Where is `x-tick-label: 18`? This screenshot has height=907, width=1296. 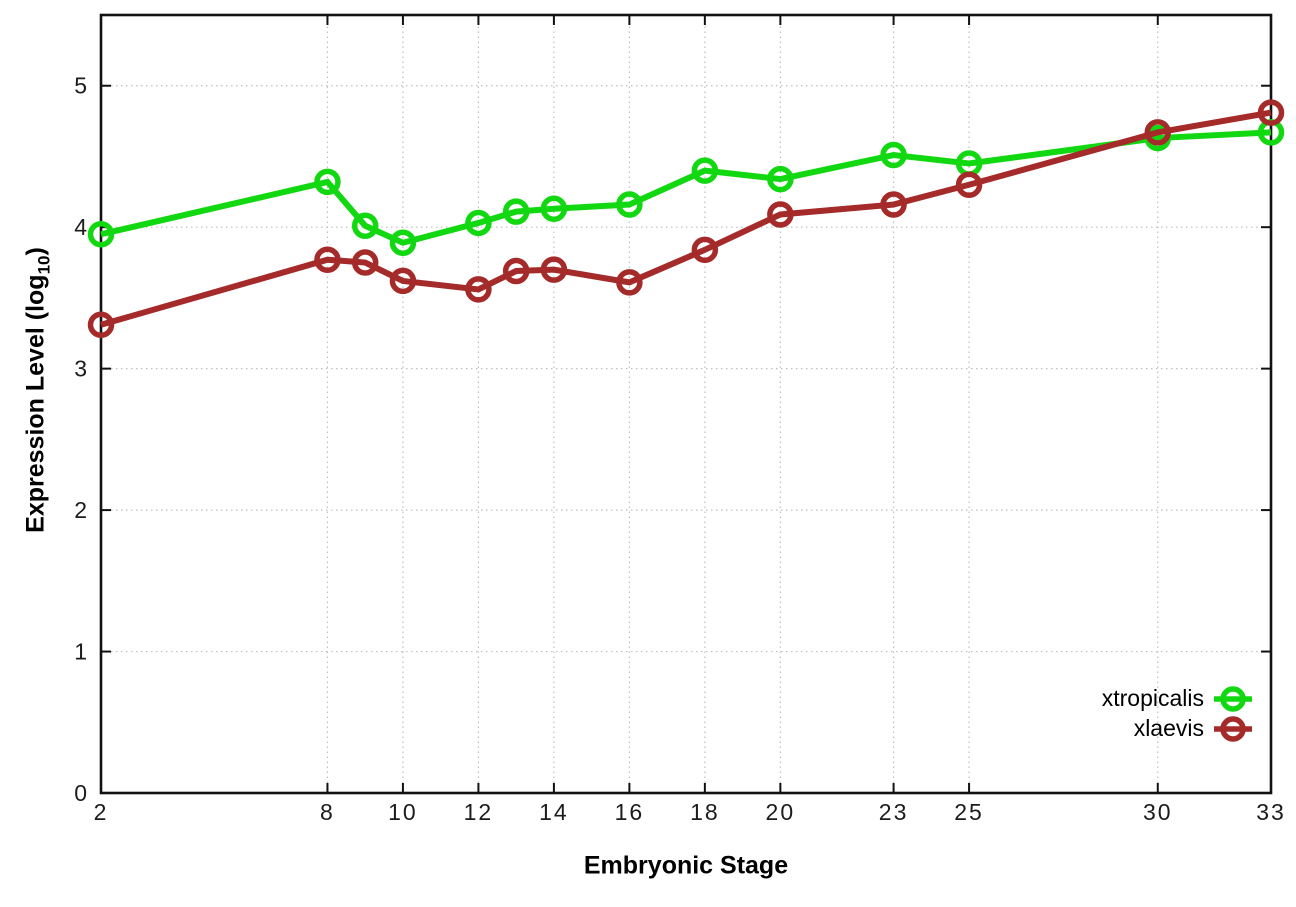 x-tick-label: 18 is located at coordinates (705, 812).